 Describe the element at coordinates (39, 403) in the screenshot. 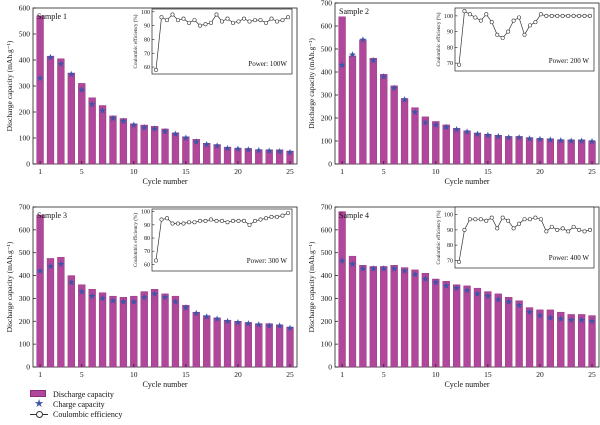

I see `star-icon: ★` at that location.